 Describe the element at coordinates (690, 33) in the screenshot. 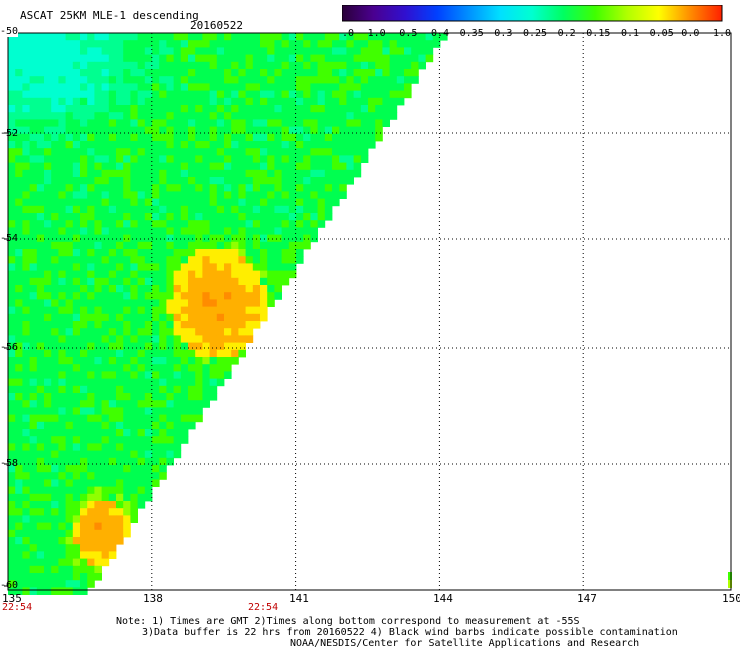

I see `colorbar-tick-label: 0.0` at that location.